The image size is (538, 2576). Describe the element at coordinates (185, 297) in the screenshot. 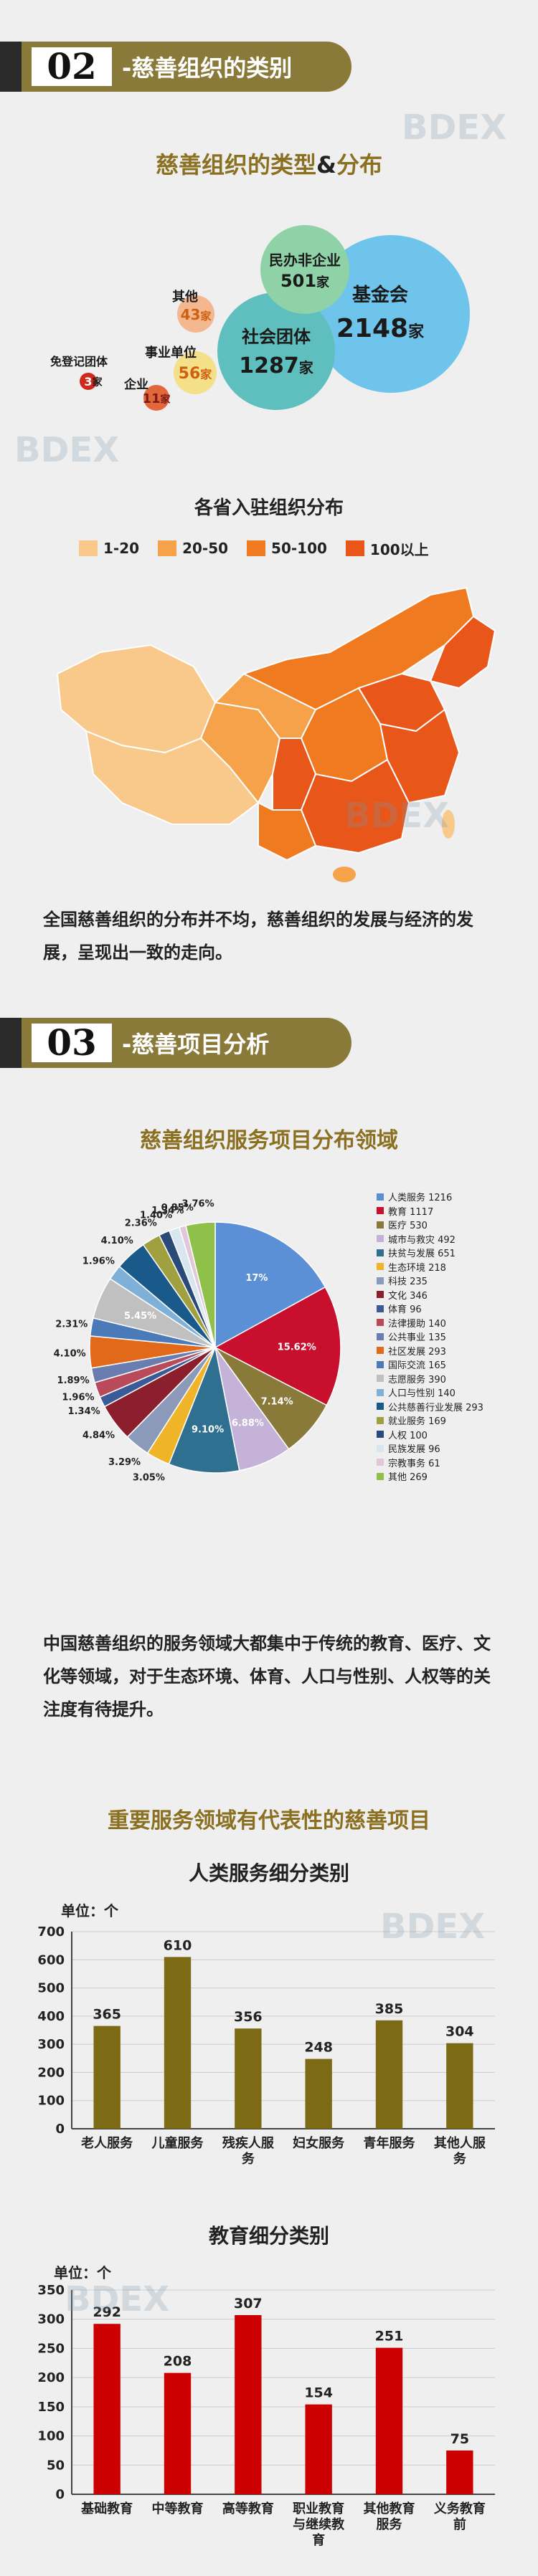

I see `bubble-other-name: 其他` at that location.